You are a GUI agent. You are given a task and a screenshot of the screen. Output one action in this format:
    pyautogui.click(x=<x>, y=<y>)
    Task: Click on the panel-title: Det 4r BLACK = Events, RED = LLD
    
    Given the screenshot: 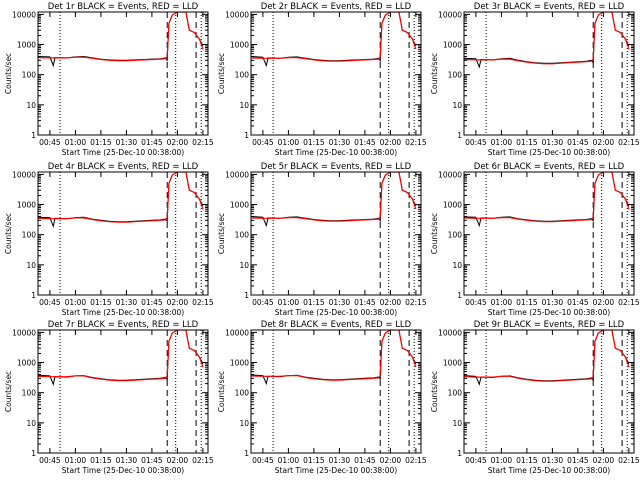 What is the action you would take?
    pyautogui.click(x=123, y=167)
    